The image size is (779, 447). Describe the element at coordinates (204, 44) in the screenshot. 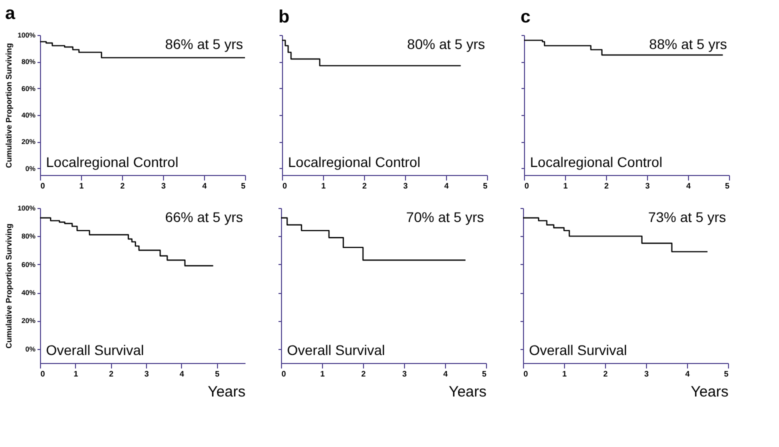

I see `annotation: 86% at 5 yrs` at that location.